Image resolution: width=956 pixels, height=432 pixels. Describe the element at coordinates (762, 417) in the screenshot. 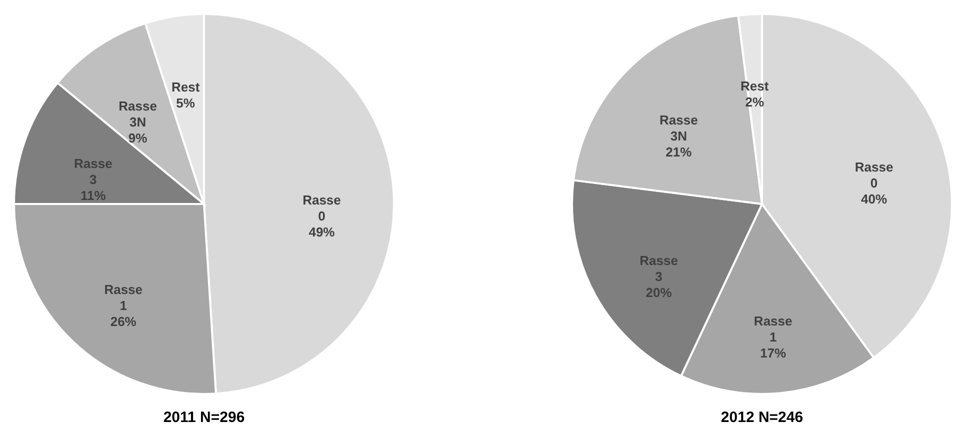

I see `text: 2012 N=246` at that location.